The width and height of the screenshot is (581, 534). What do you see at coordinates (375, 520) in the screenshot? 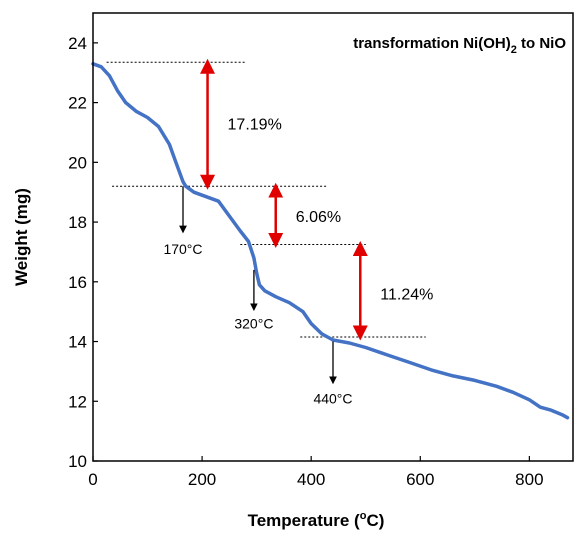
I see `x-axis-title-end: C)` at bounding box center [375, 520].